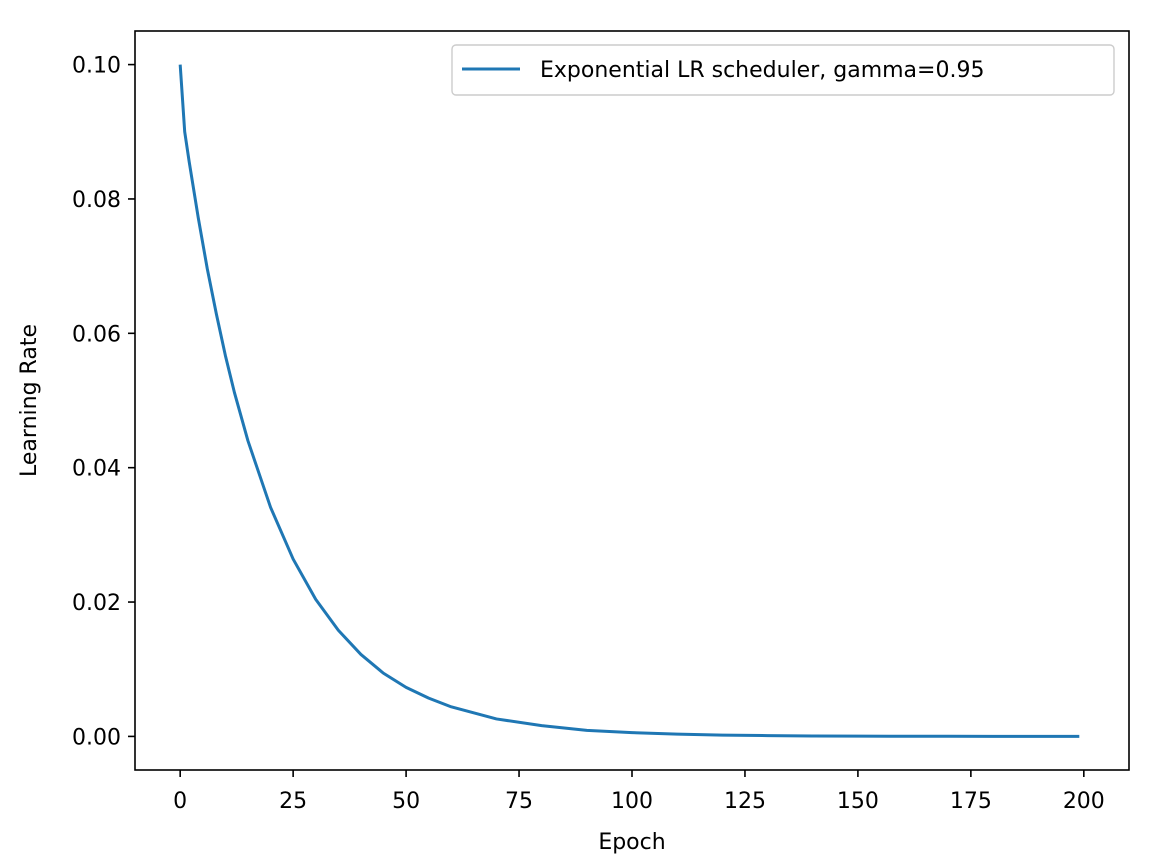 Image resolution: width=1172 pixels, height=864 pixels. What do you see at coordinates (96, 334) in the screenshot?
I see `y-tick-label: 0.06` at bounding box center [96, 334].